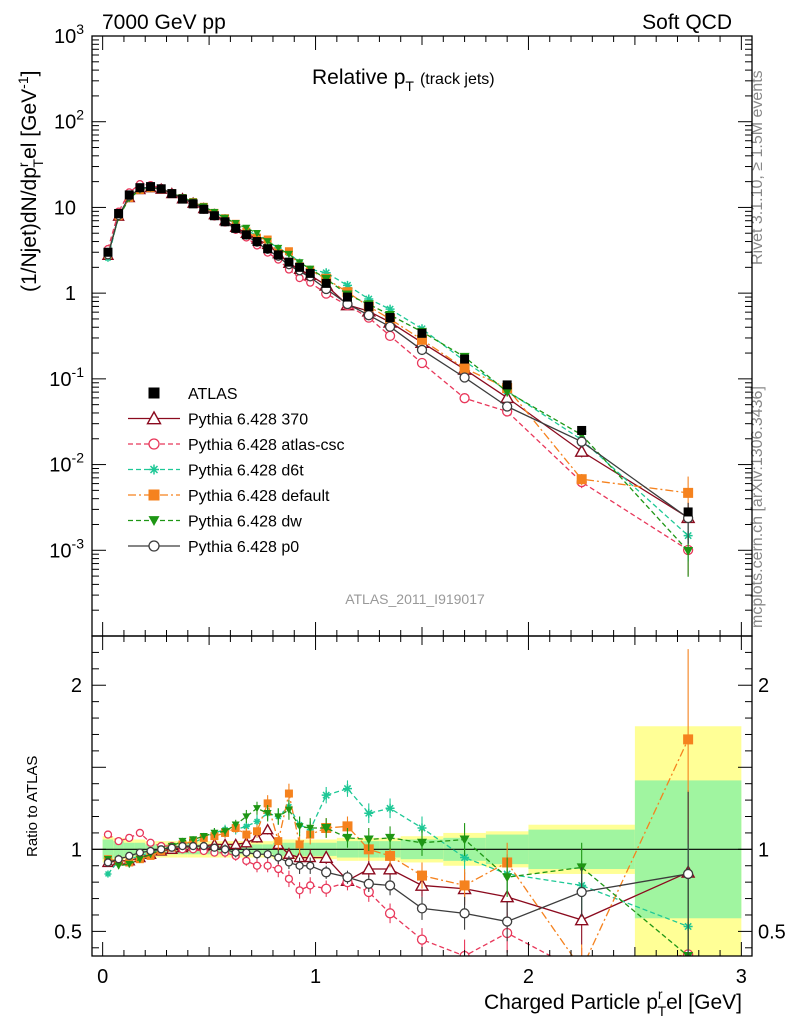 The width and height of the screenshot is (786, 1029). What do you see at coordinates (246, 471) in the screenshot?
I see `legend-label-d6t: Pythia 6.428 d6t` at bounding box center [246, 471].